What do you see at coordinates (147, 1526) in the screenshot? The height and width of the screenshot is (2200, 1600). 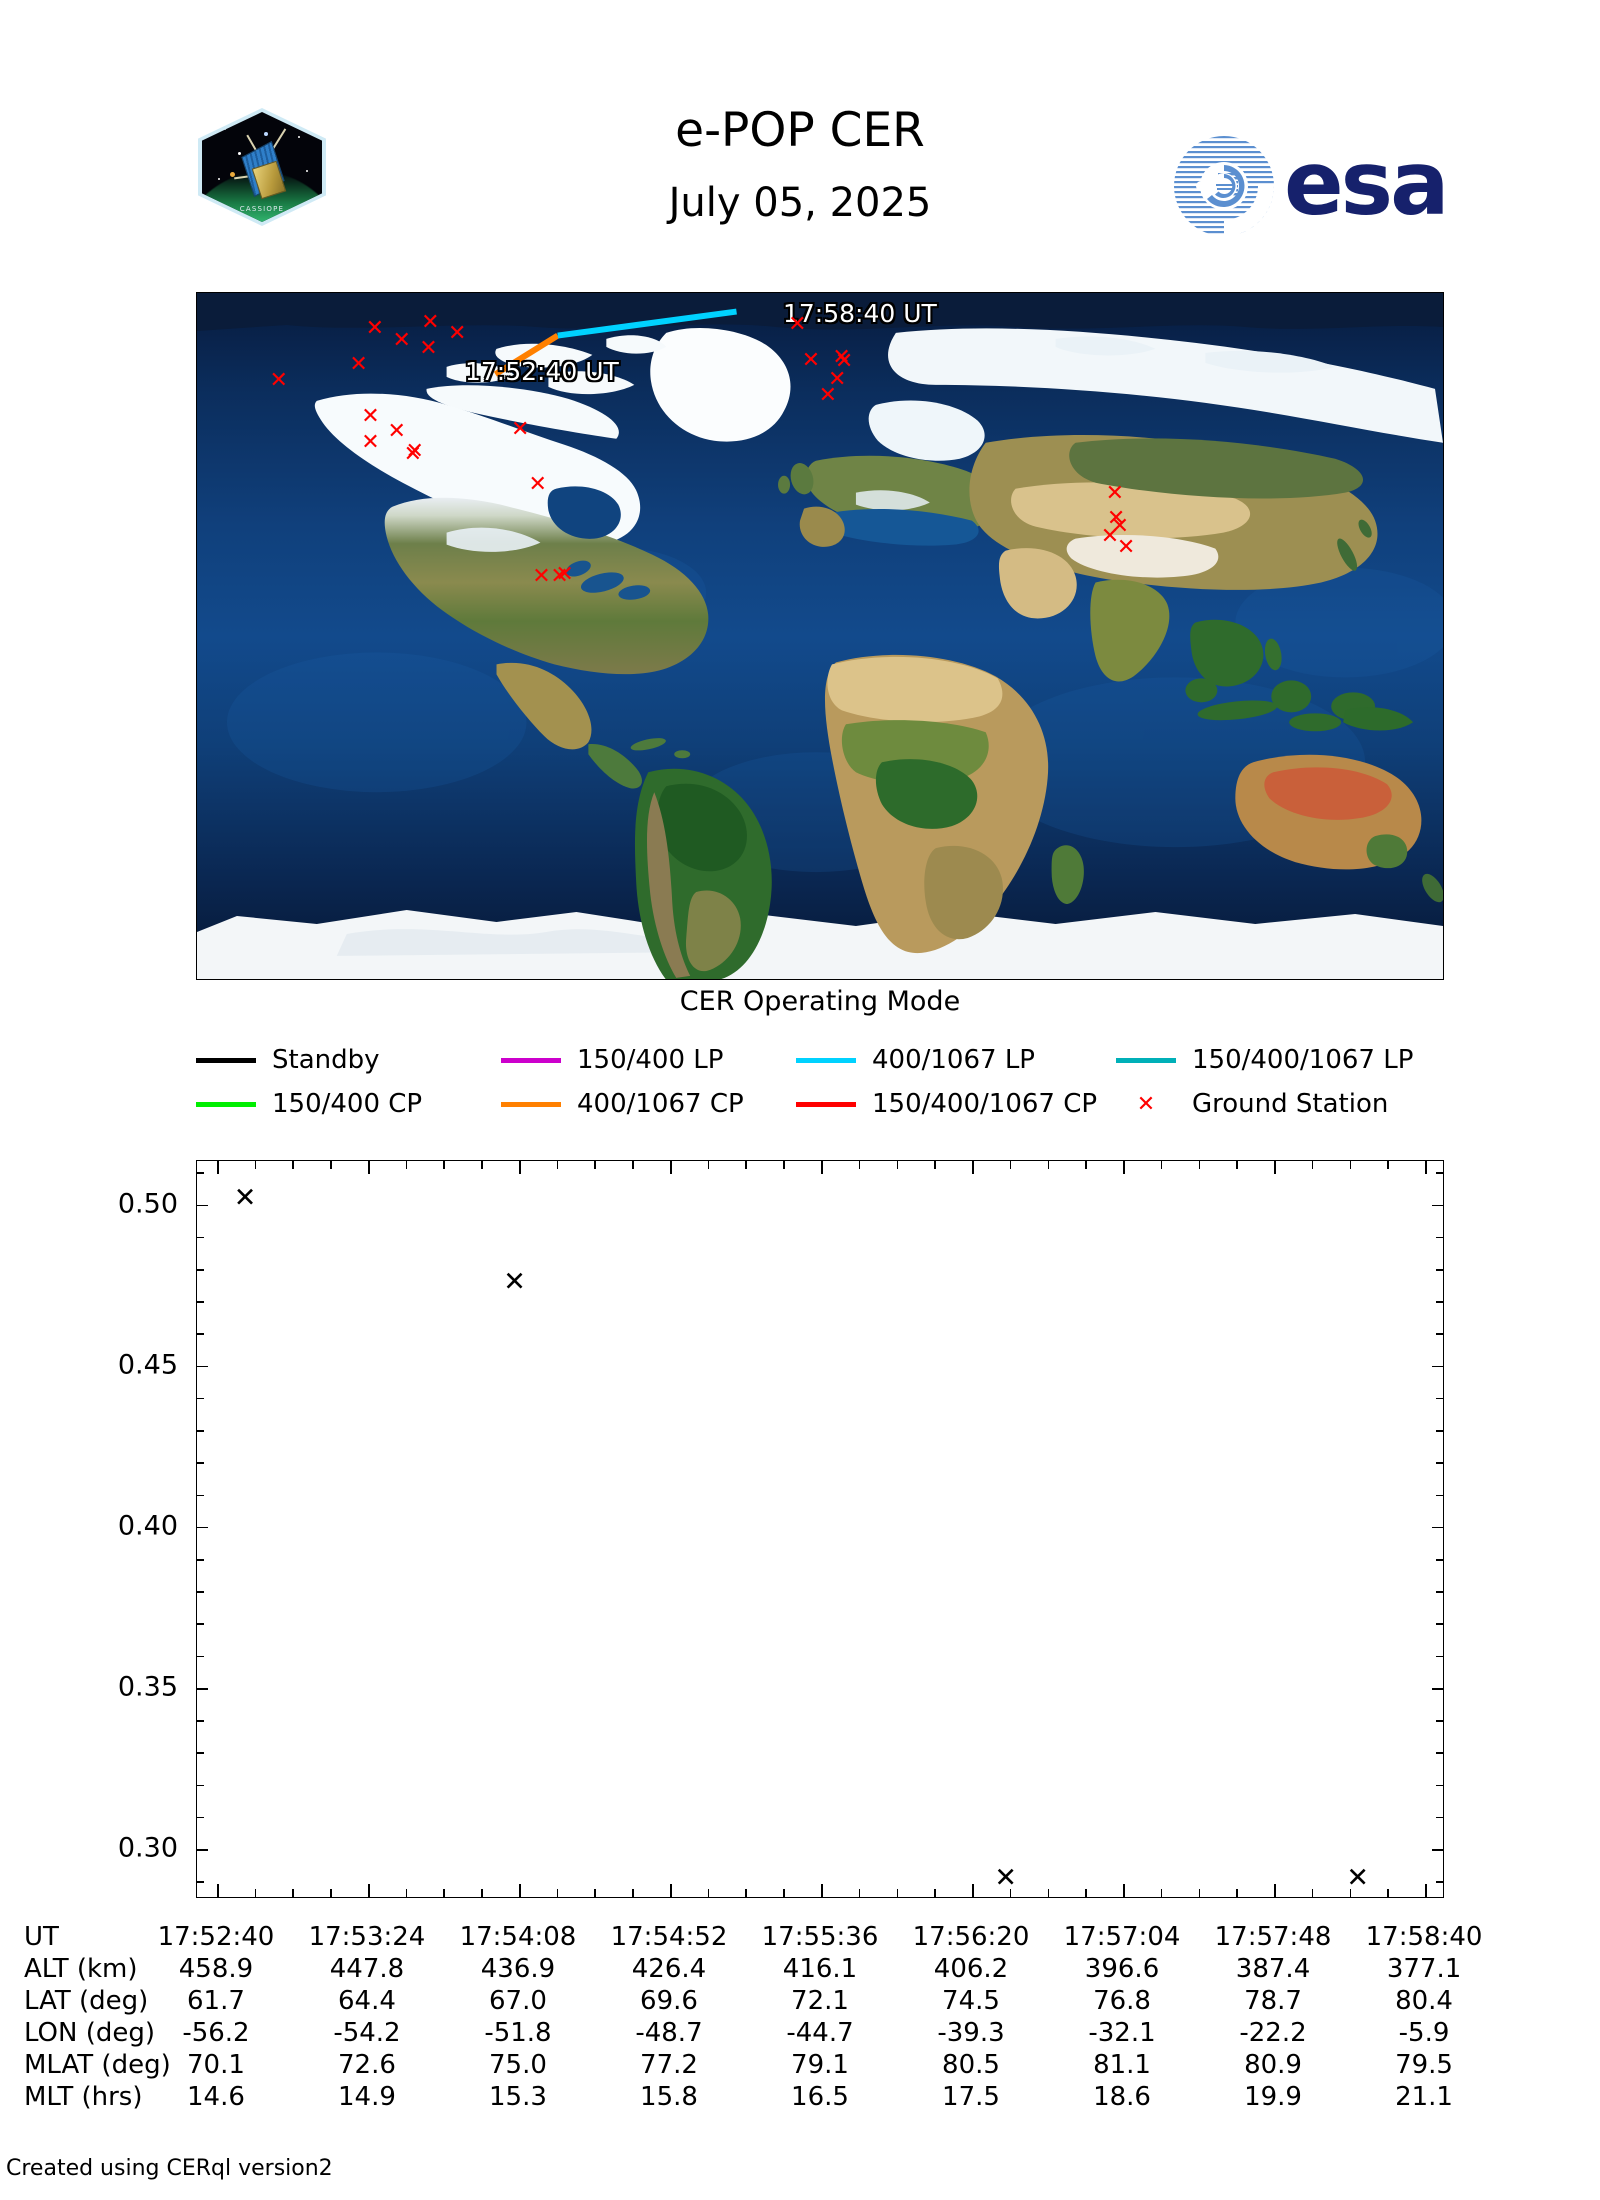 I see `y-axis-tick-label: 0.40` at bounding box center [147, 1526].